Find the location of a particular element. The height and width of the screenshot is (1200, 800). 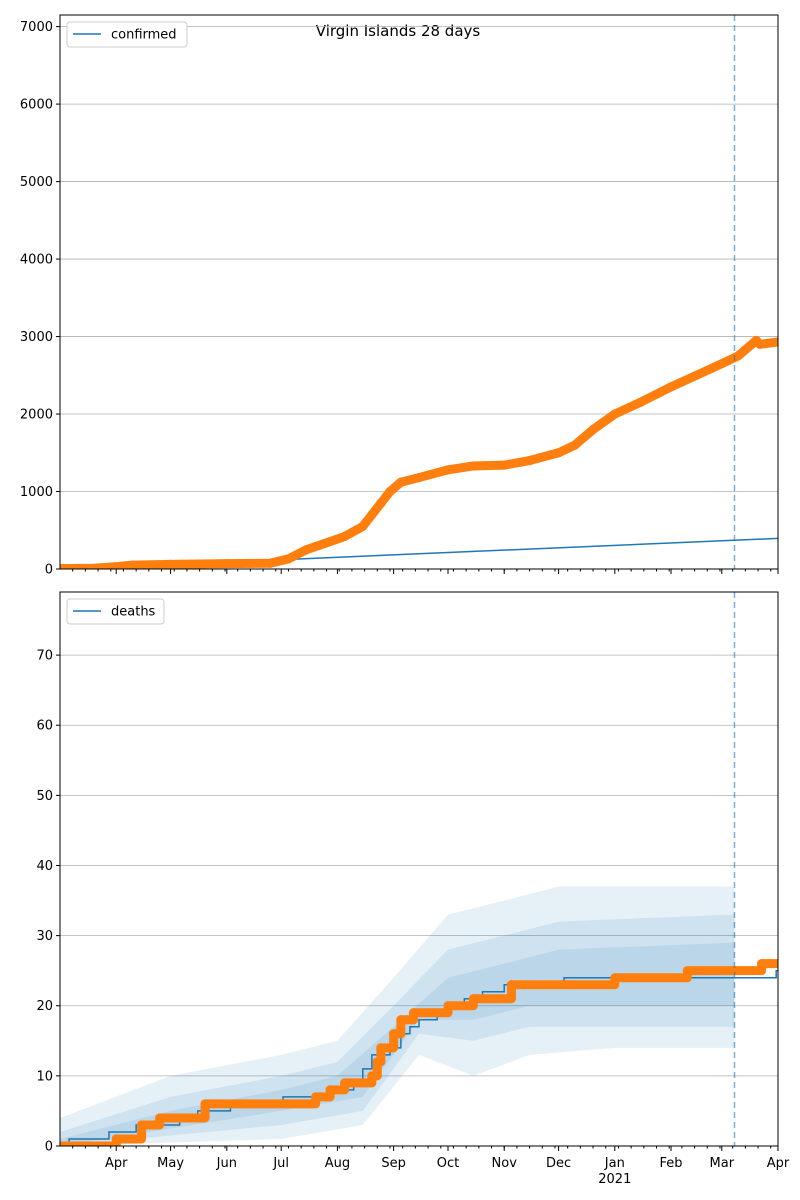

x-tick-label: Oct is located at coordinates (448, 1163).